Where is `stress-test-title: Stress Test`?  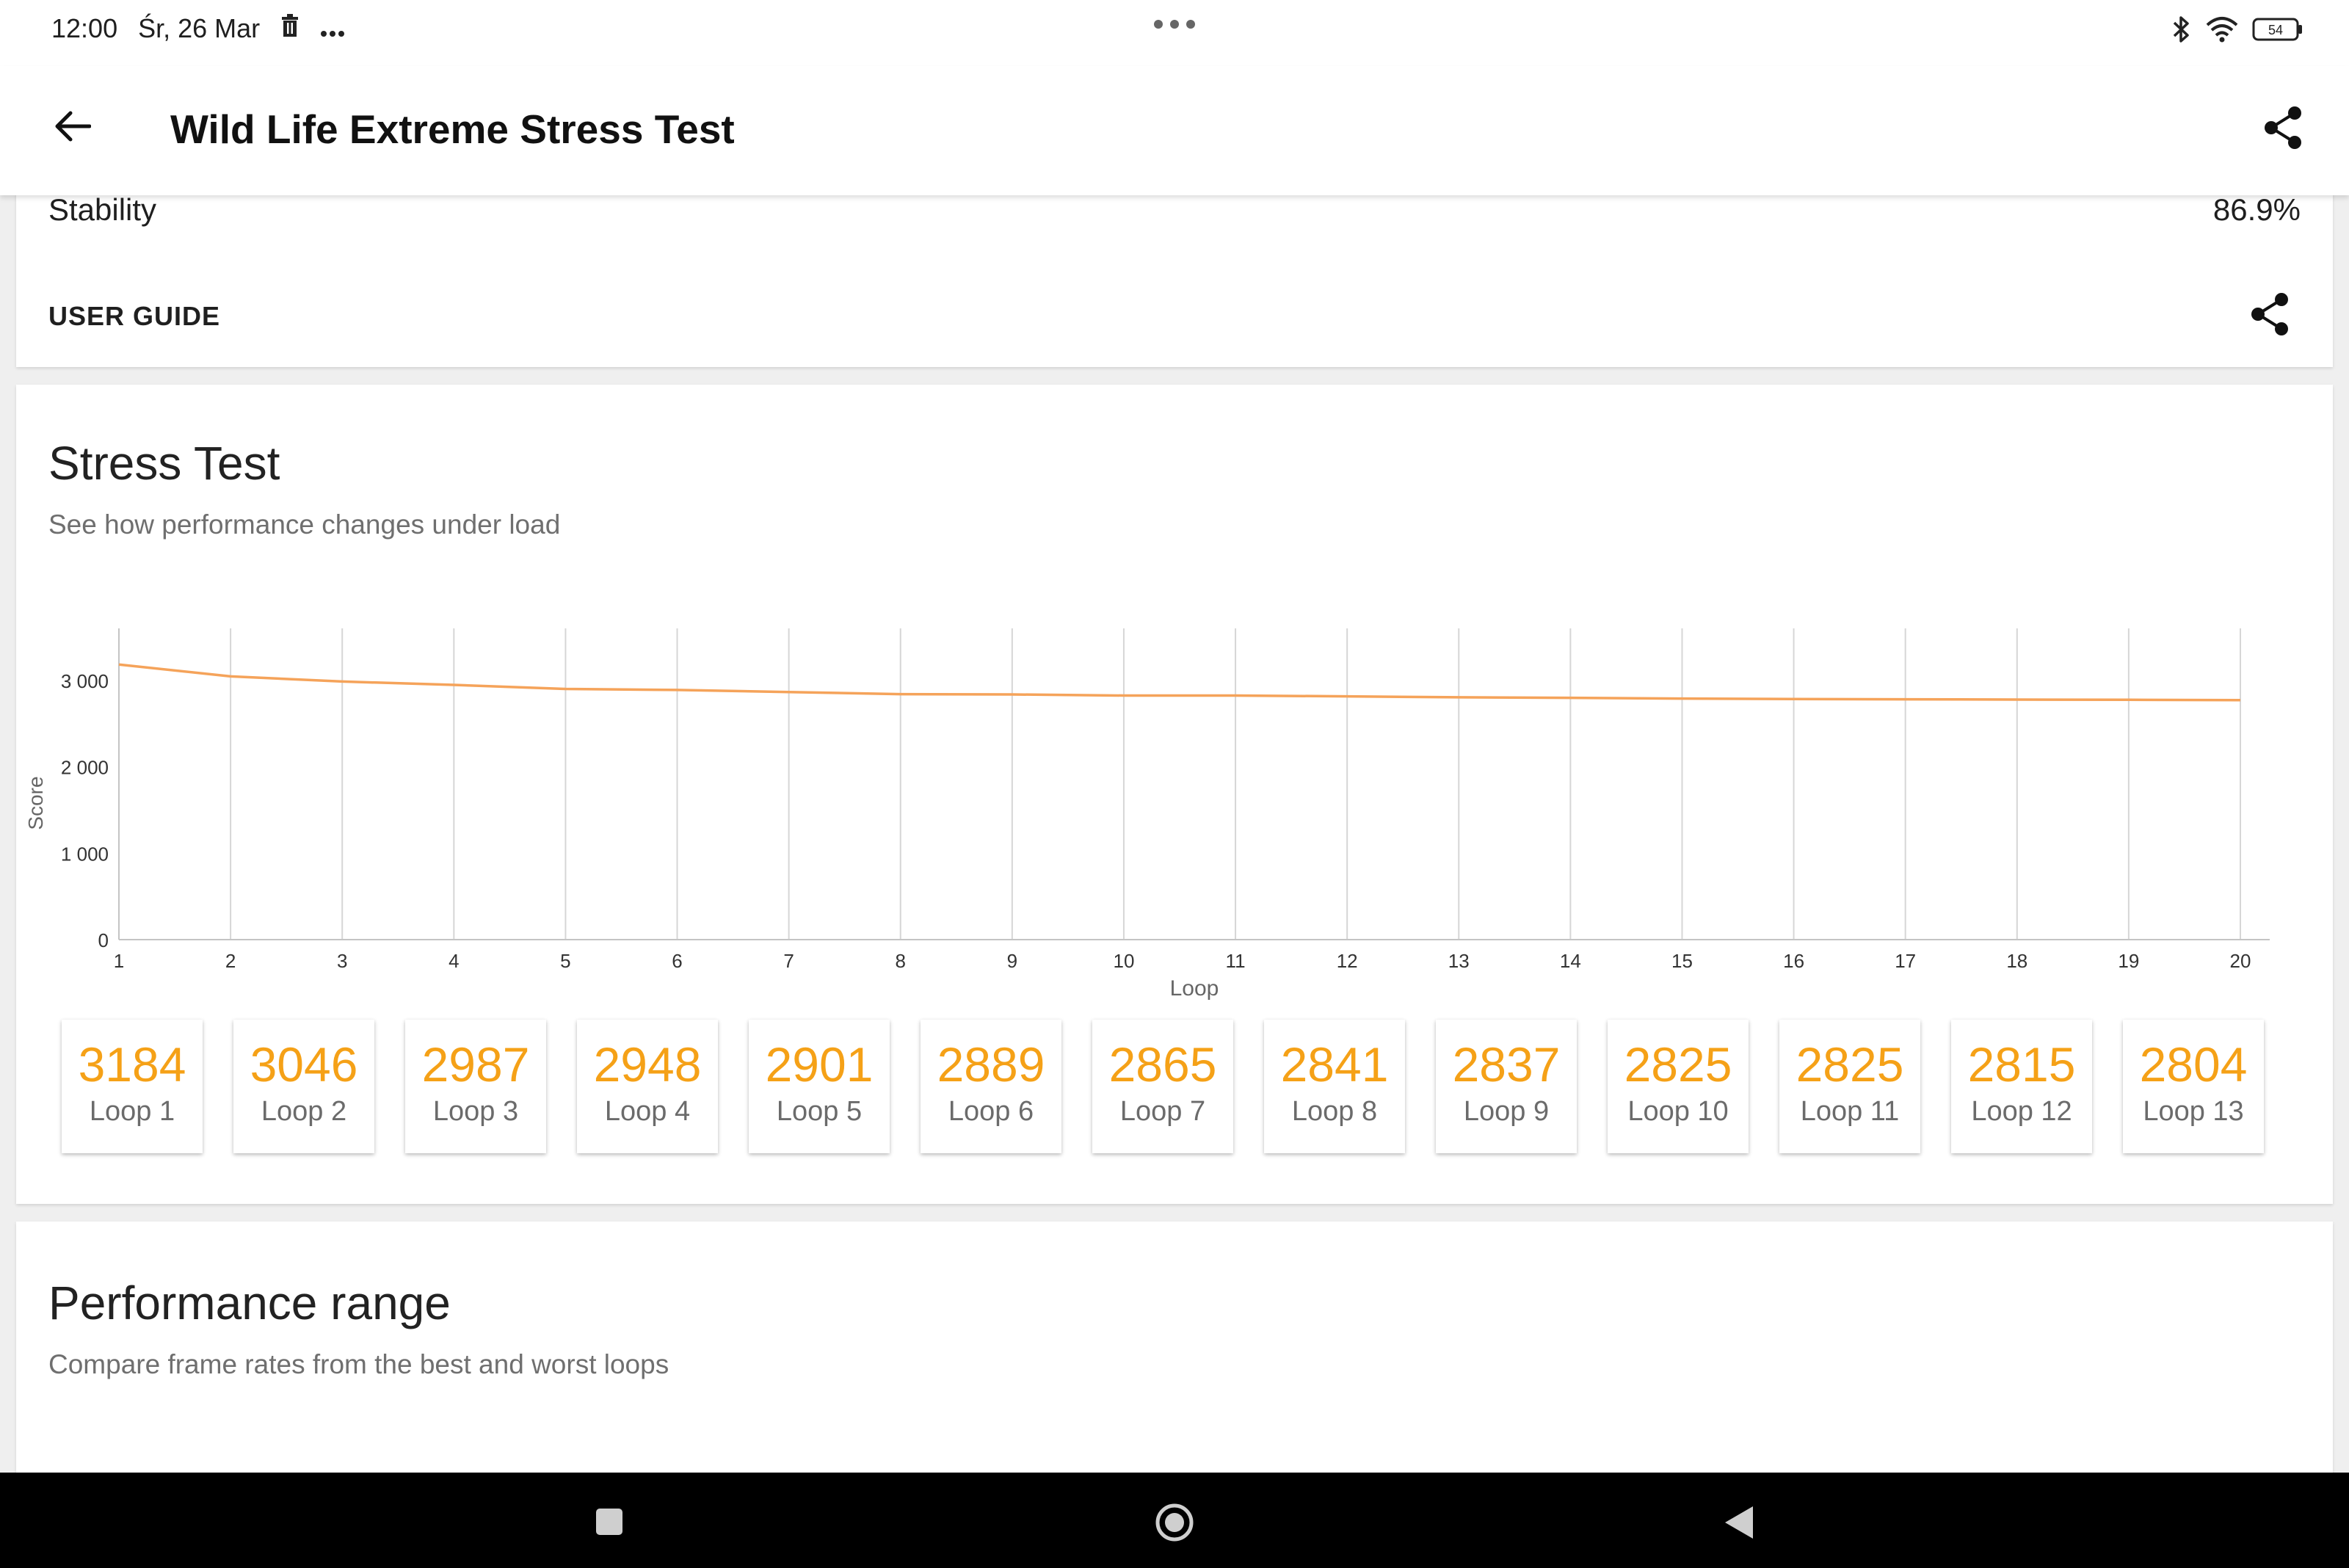
stress-test-title: Stress Test is located at coordinates (164, 464).